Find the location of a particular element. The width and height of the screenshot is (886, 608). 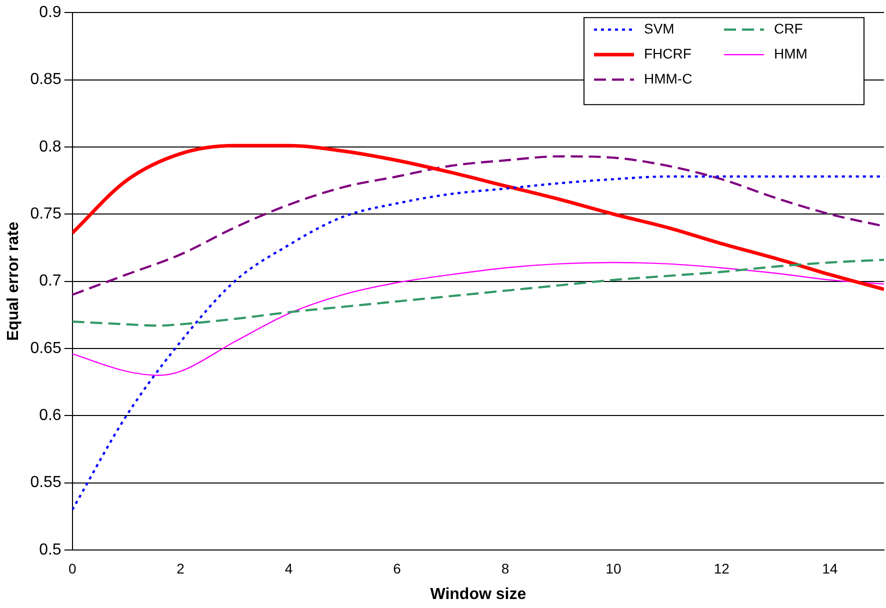

y-tick-label: 0.55 is located at coordinates (46, 483).